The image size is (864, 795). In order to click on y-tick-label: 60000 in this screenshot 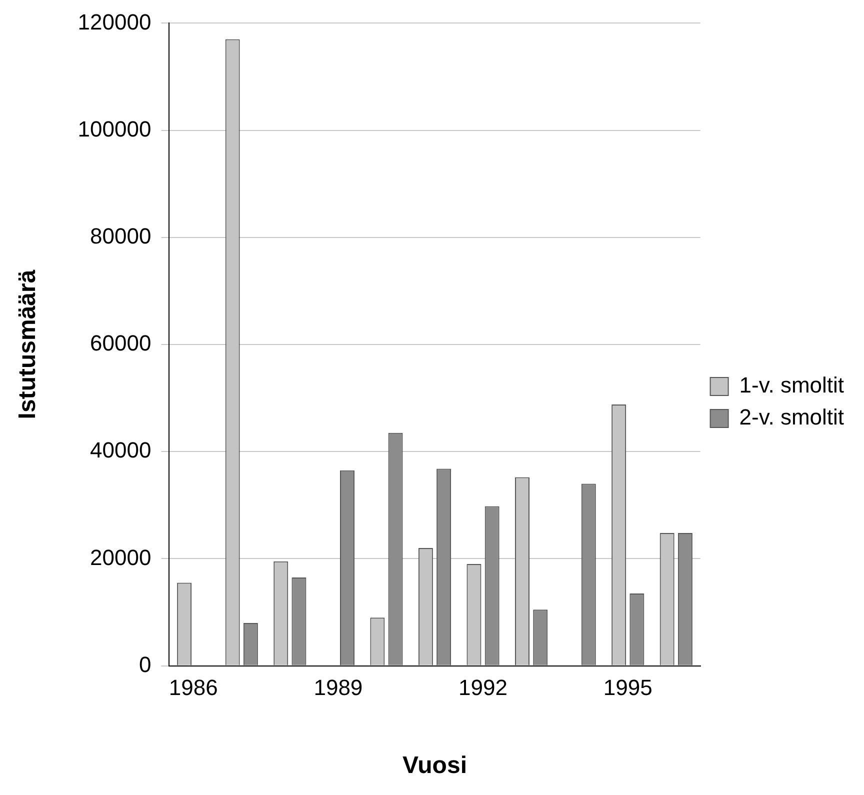, I will do `click(121, 343)`.